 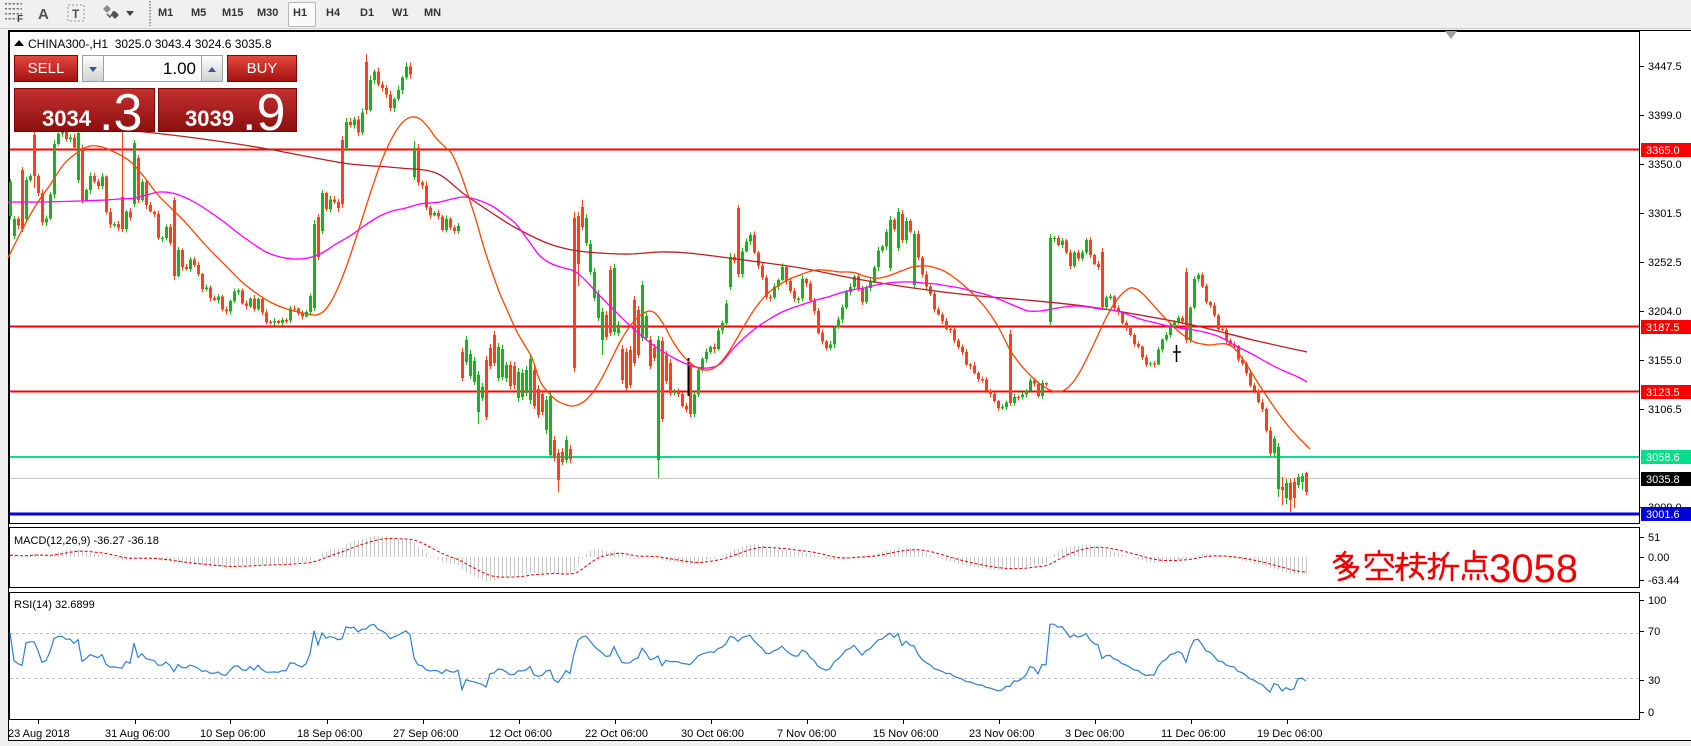 I want to click on svg-text: 3035.8, so click(x=1663, y=480).